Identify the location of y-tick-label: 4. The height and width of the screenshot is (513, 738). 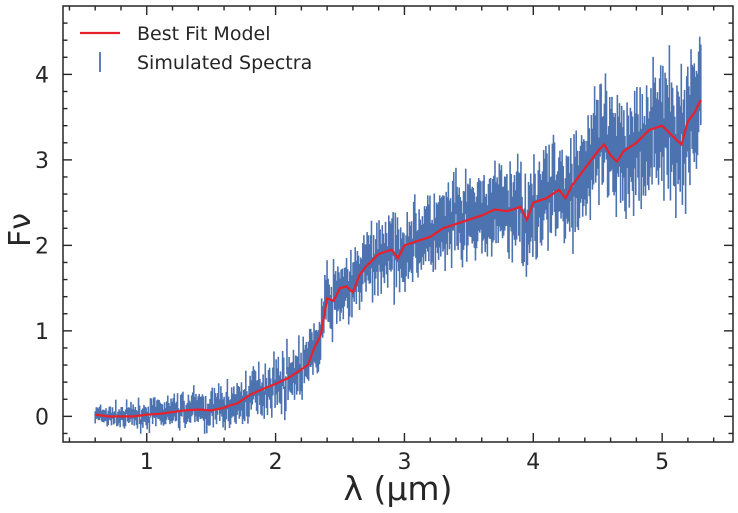
(42, 75).